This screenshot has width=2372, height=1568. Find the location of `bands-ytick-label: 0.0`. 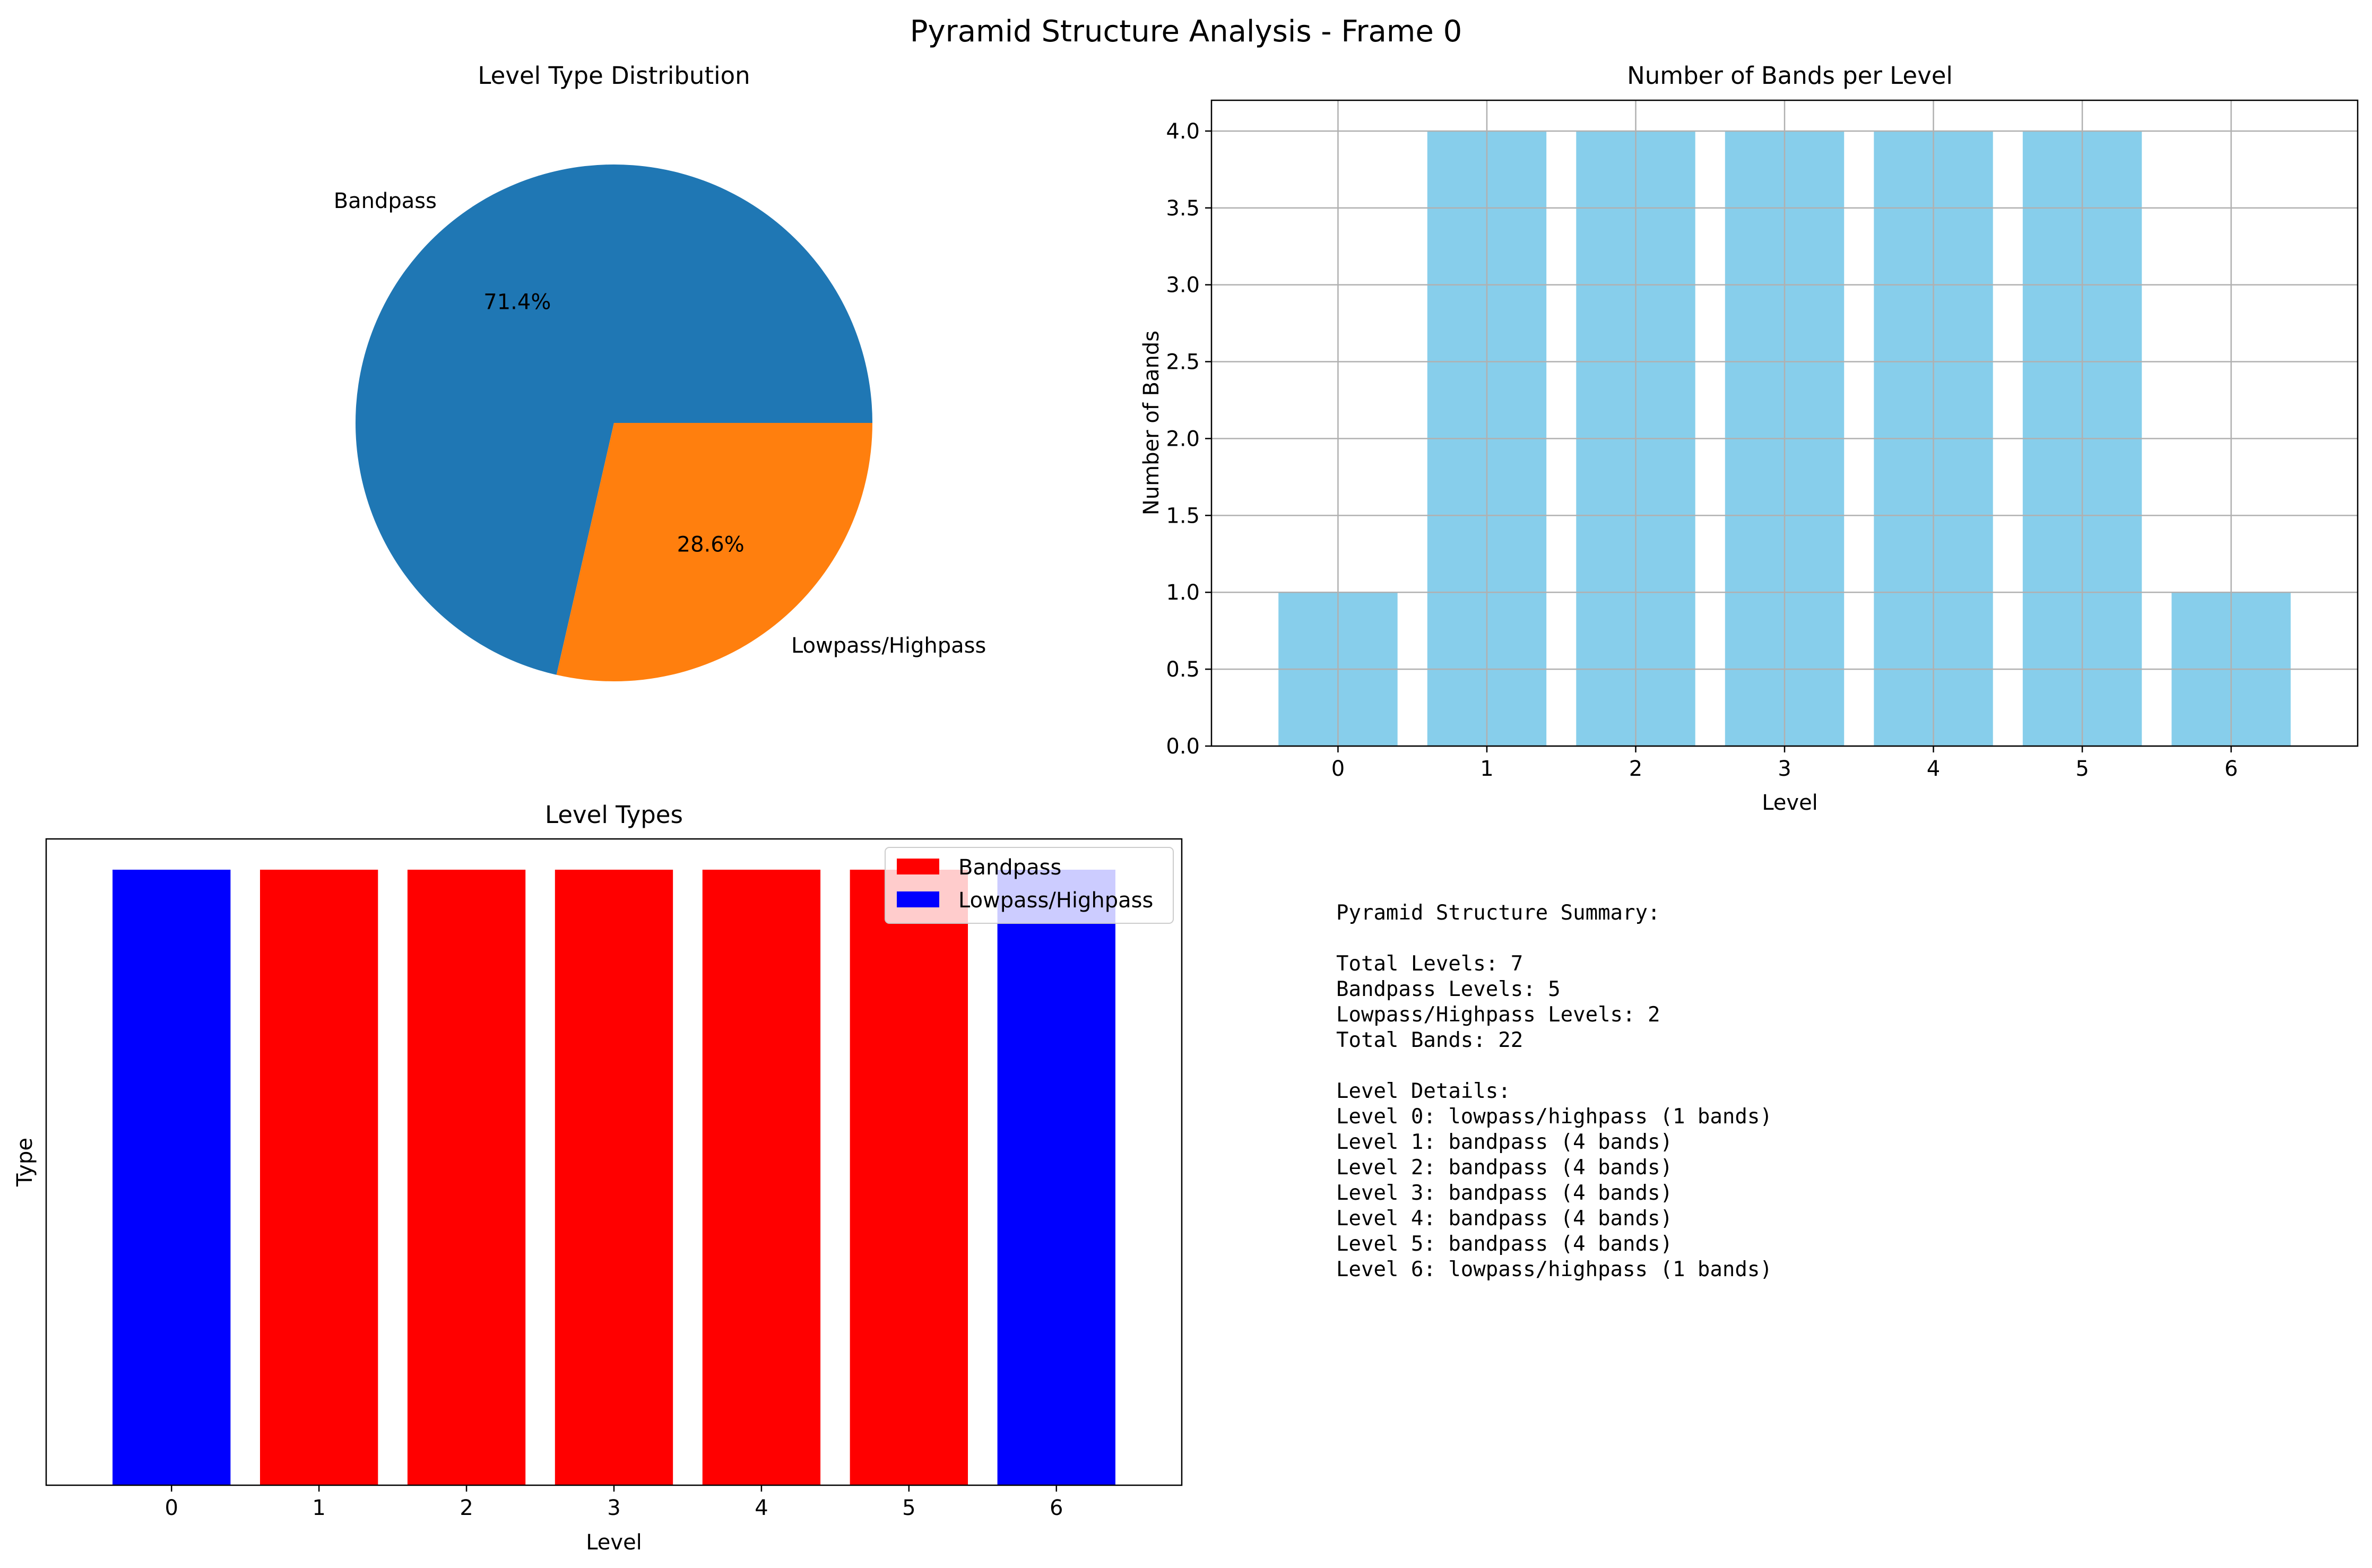

bands-ytick-label: 0.0 is located at coordinates (1183, 746).